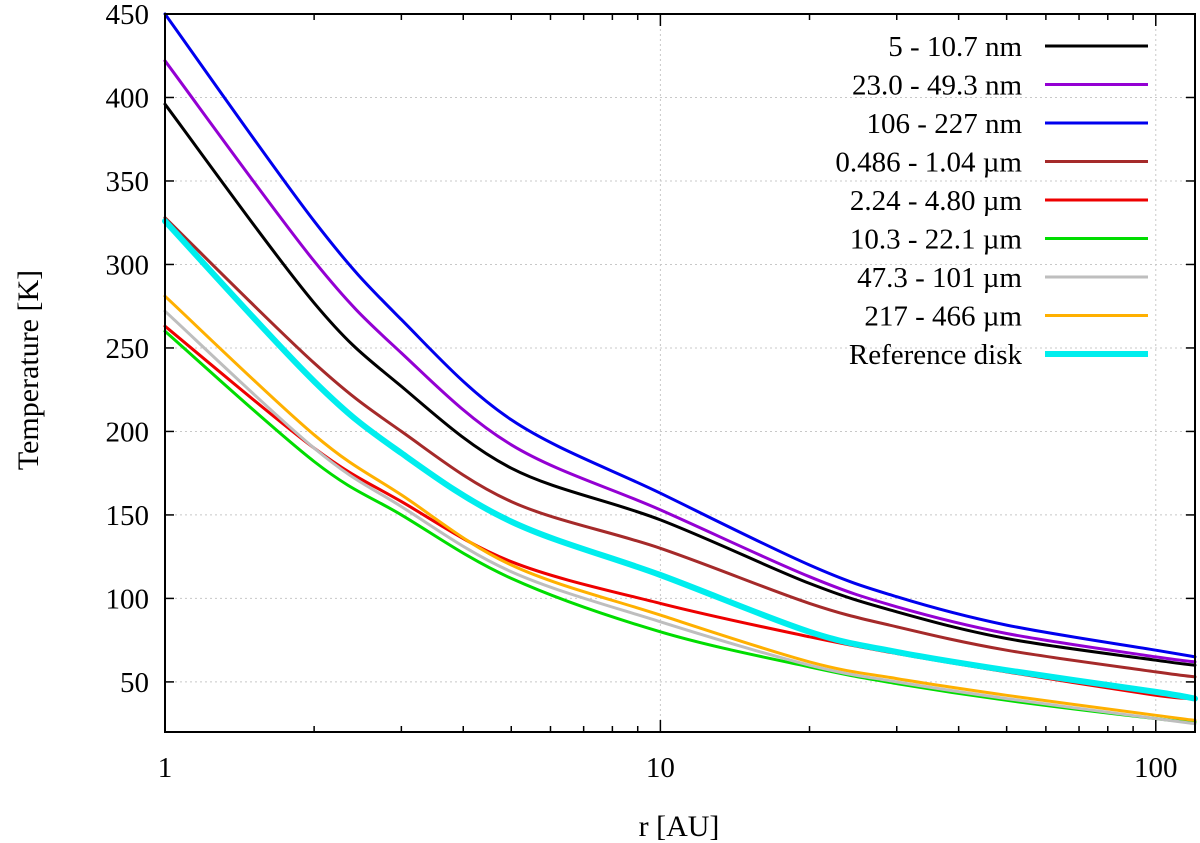  Describe the element at coordinates (128, 265) in the screenshot. I see `y-tick-label: 300` at that location.